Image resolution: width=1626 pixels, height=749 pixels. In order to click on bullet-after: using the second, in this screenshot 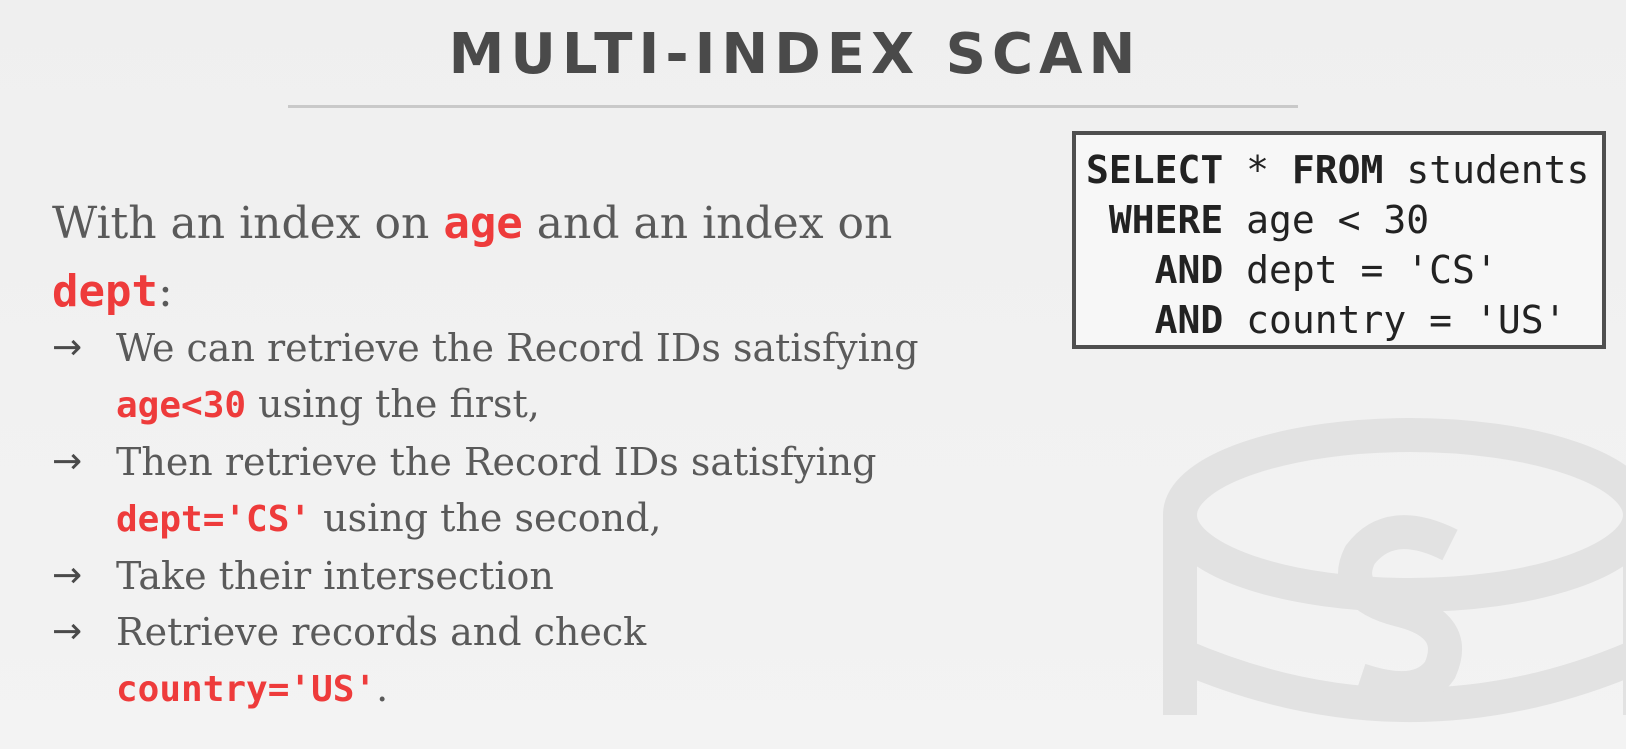, I will do `click(486, 518)`.